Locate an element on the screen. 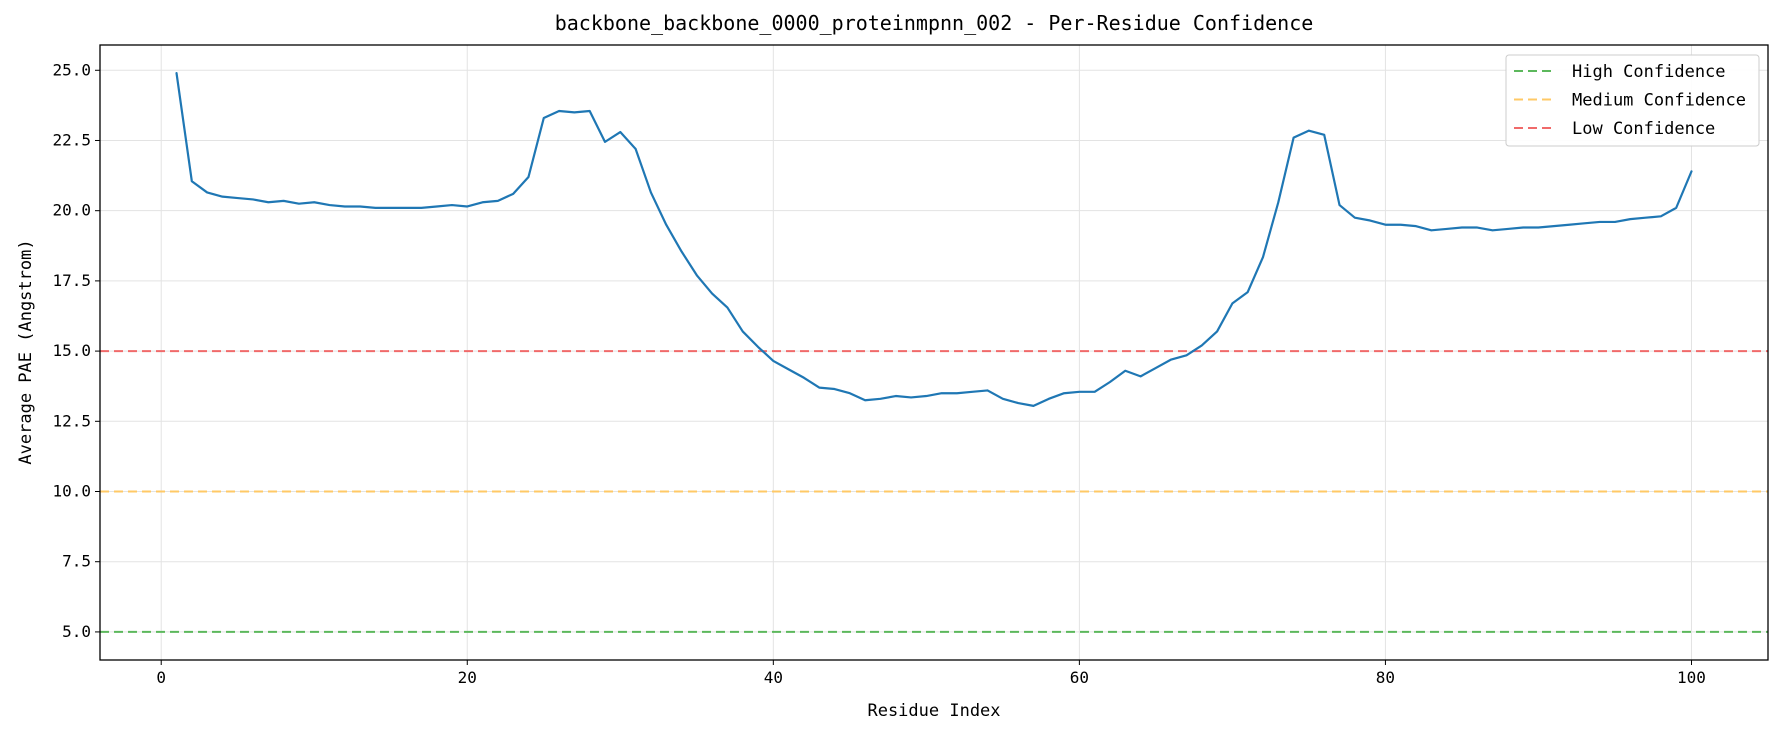 This screenshot has width=1784, height=734. y-tick-label: 25.0 is located at coordinates (71, 69).